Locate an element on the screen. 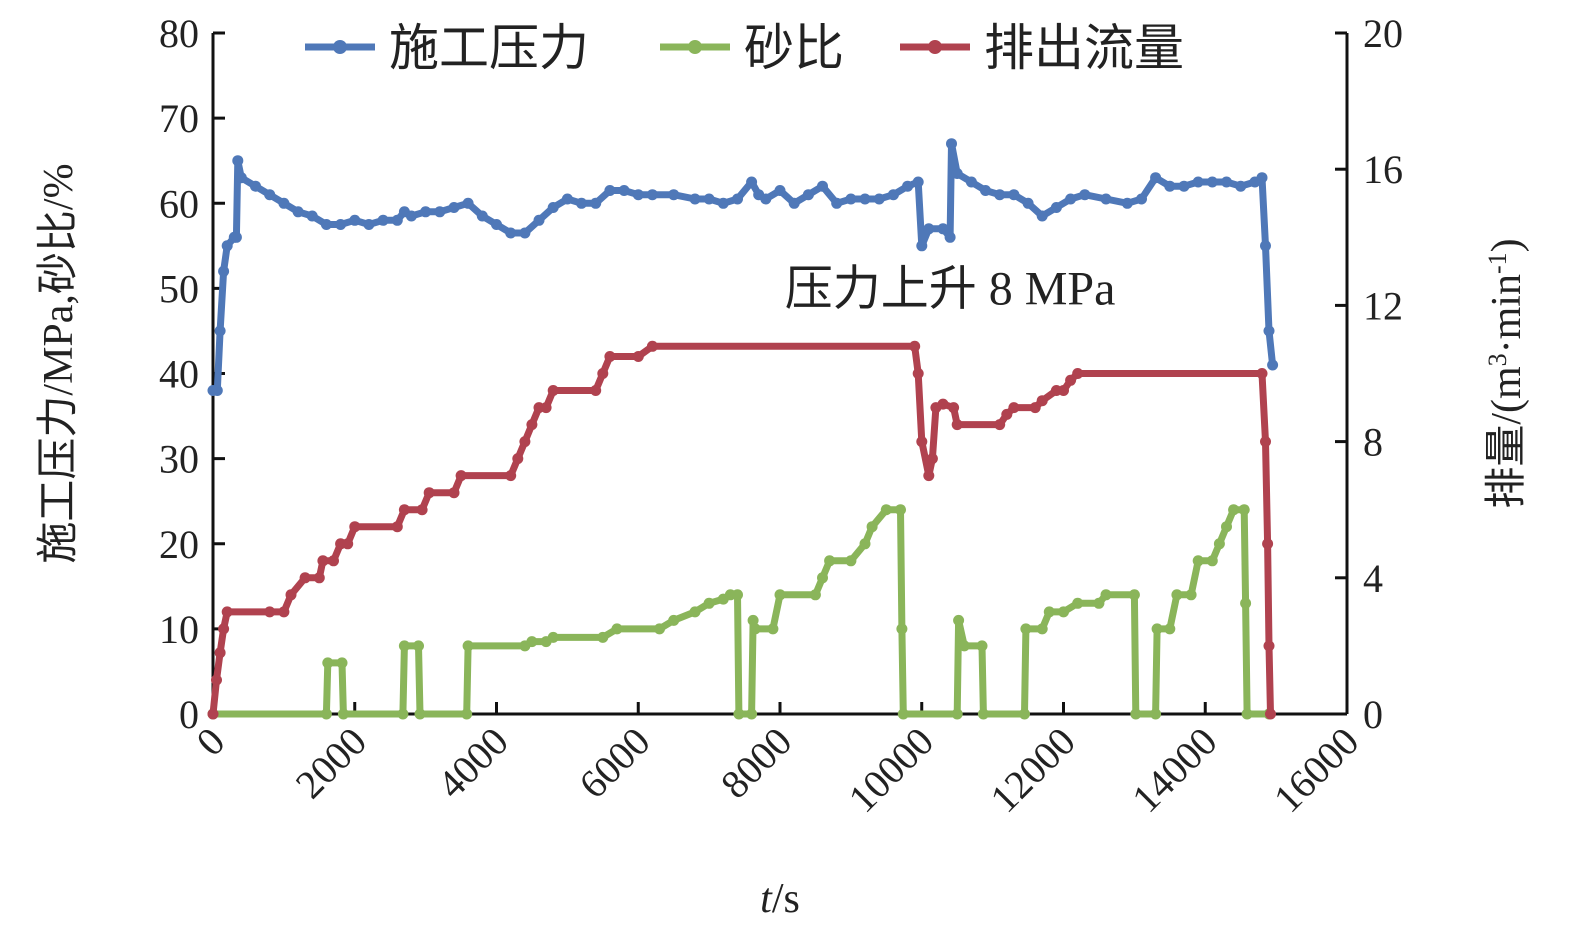 The width and height of the screenshot is (1575, 936). y-tick-label: 20 is located at coordinates (179, 544).